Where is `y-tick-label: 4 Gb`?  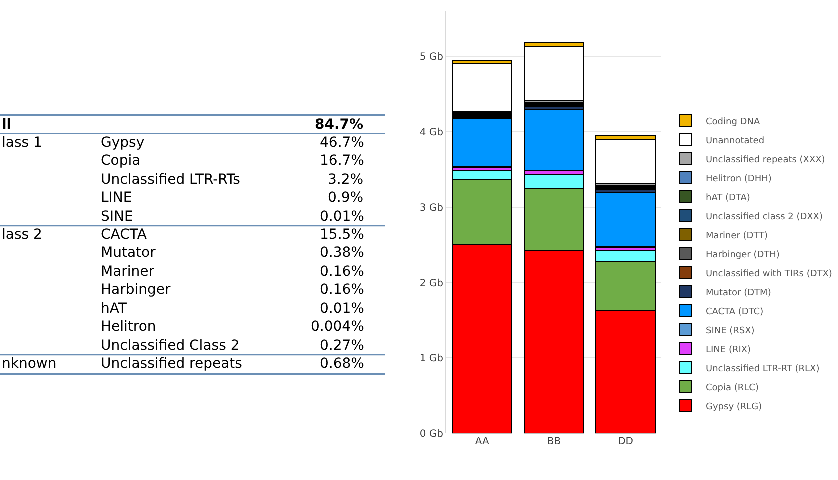 y-tick-label: 4 Gb is located at coordinates (432, 133).